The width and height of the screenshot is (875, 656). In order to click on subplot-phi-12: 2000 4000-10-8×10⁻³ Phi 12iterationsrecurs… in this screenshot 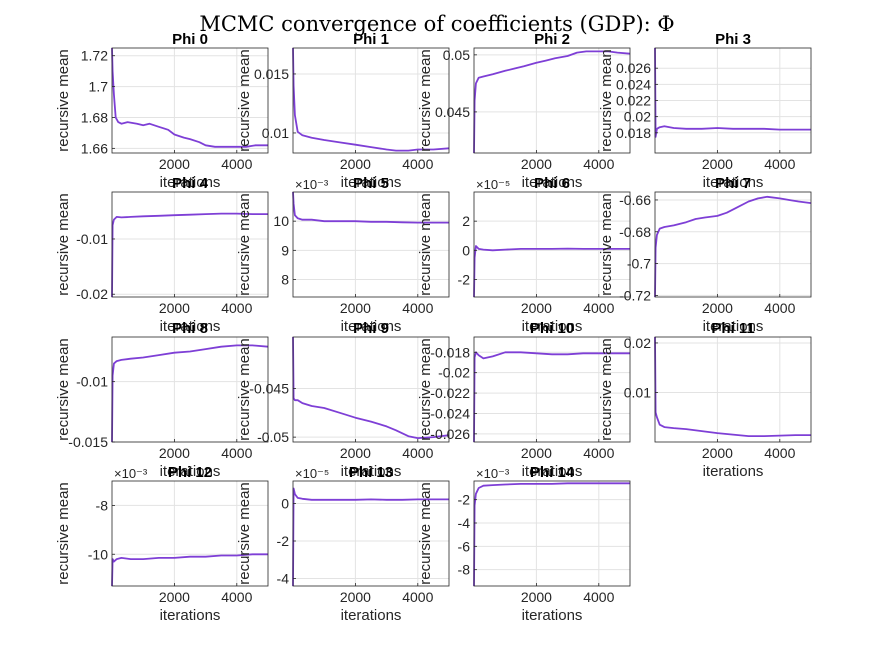, I will do `click(162, 544)`.